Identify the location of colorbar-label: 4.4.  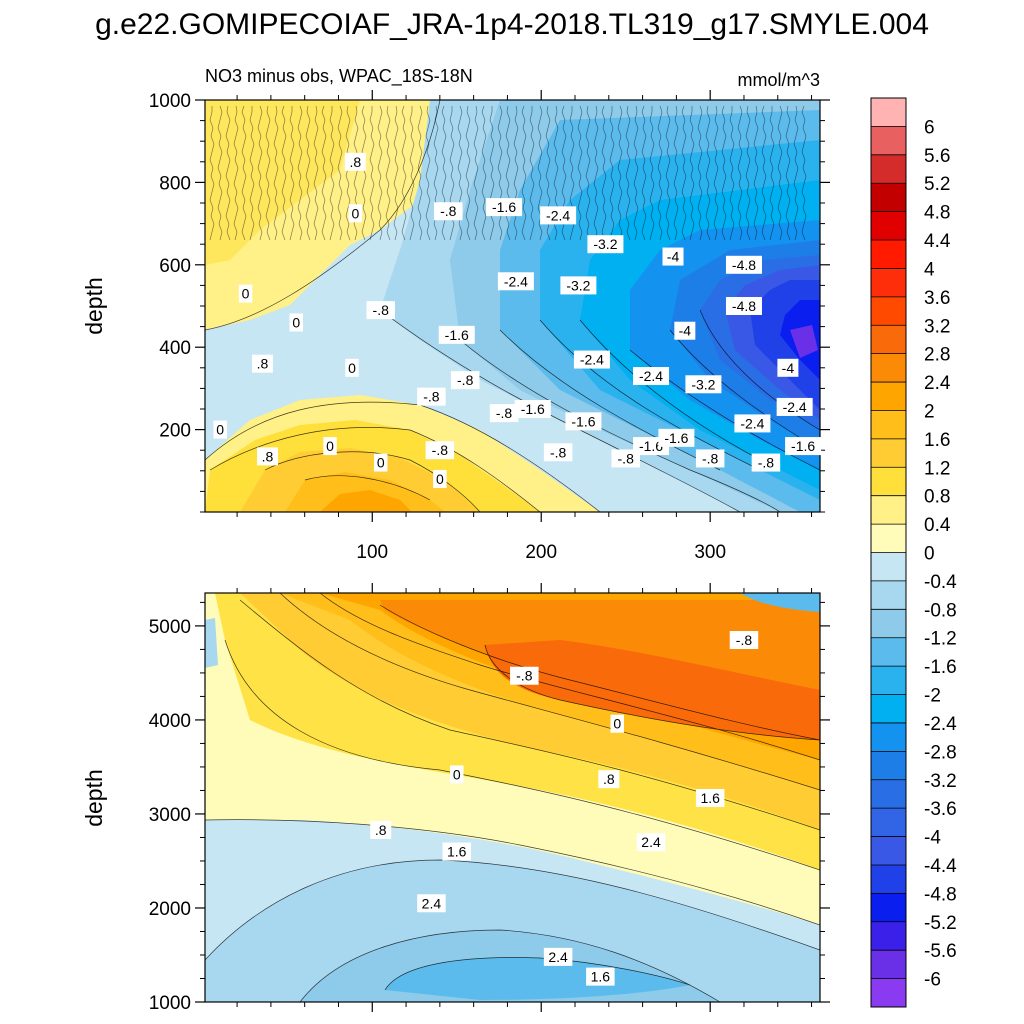
(937, 241).